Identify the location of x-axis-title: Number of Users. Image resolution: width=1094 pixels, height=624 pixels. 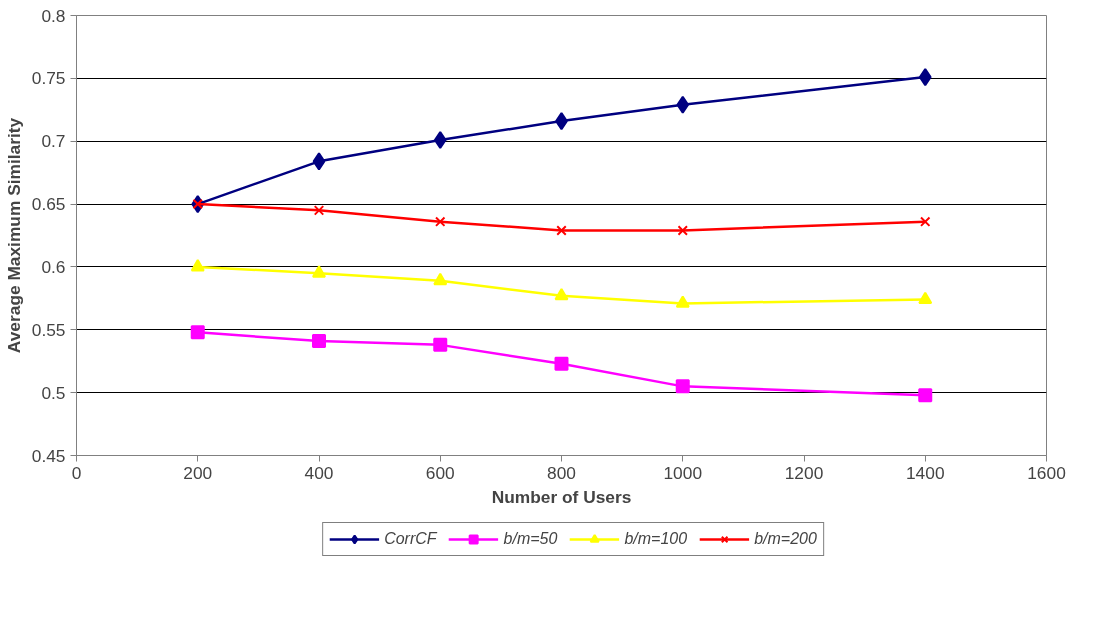
(561, 496).